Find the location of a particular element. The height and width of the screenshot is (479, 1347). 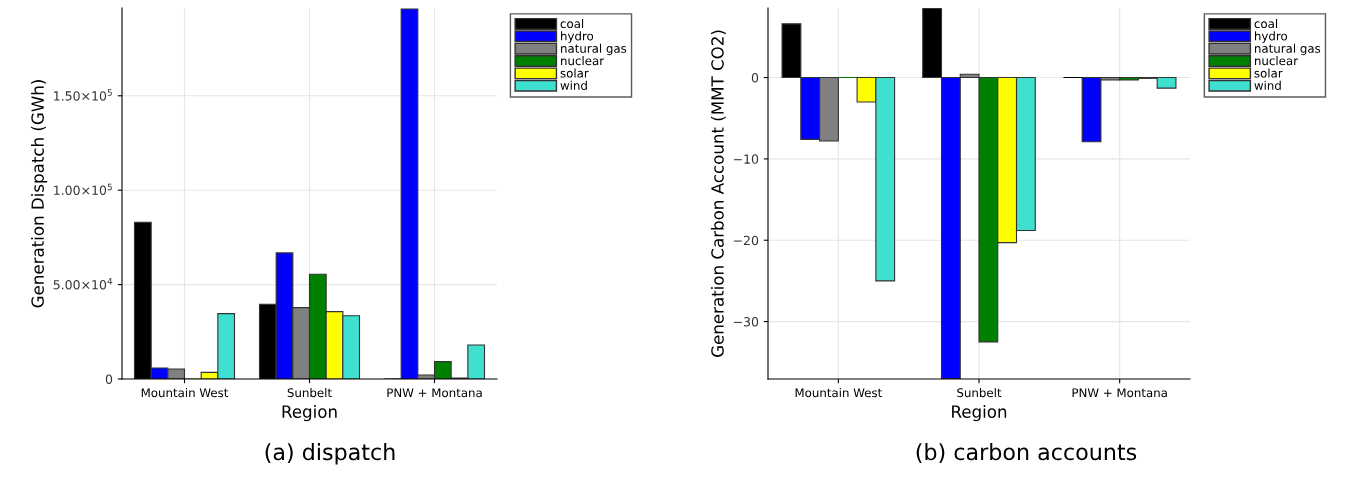

y-axis-title: Generation Carbon Account (MMT CO2) is located at coordinates (718, 193).